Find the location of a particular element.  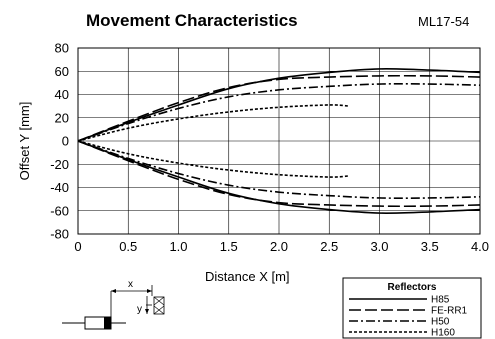

sensor-lens is located at coordinates (107, 323).